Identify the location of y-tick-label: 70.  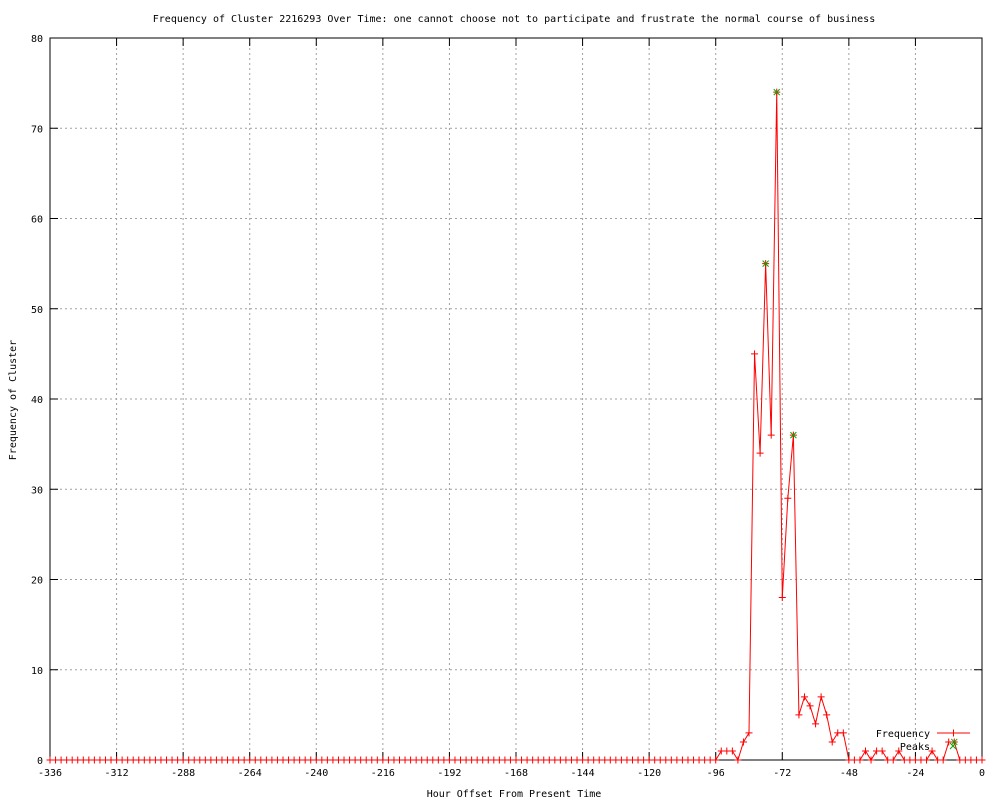
(37, 129).